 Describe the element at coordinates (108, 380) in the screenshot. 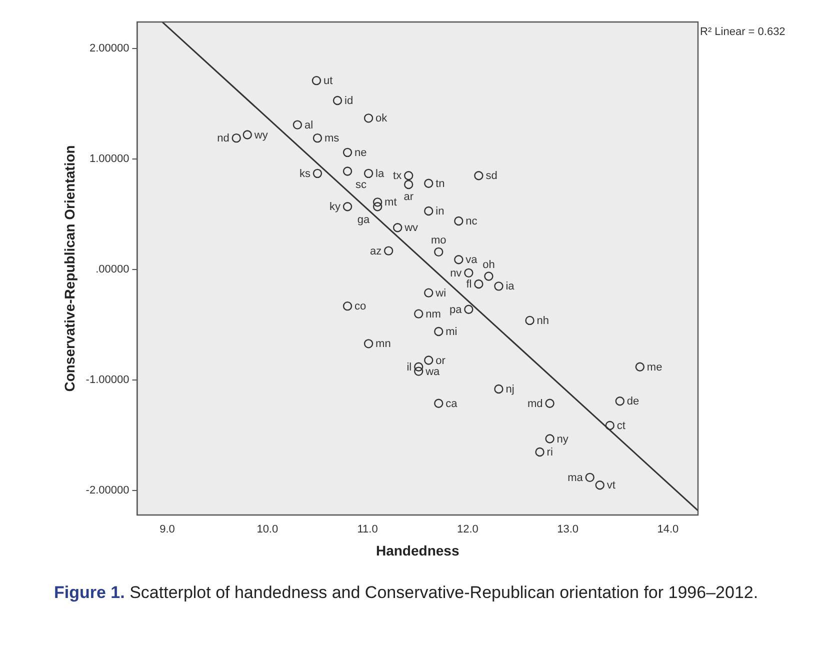

I see `y-tick-label: -1.00000` at that location.